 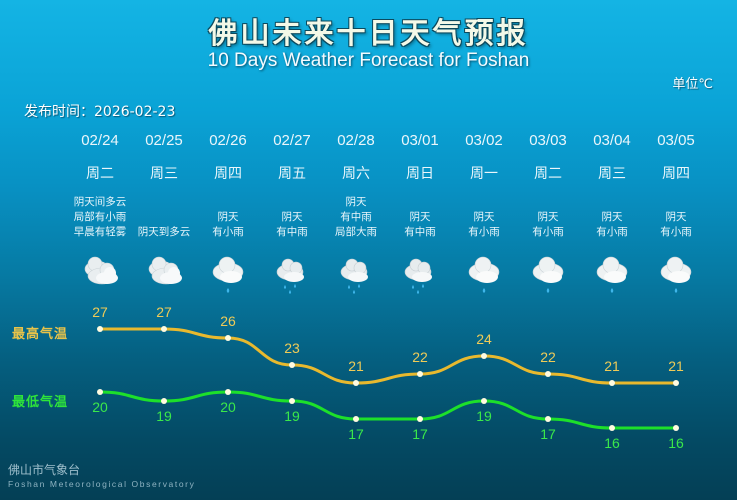 I want to click on footer-org-cn: 佛山市气象台, so click(x=44, y=470).